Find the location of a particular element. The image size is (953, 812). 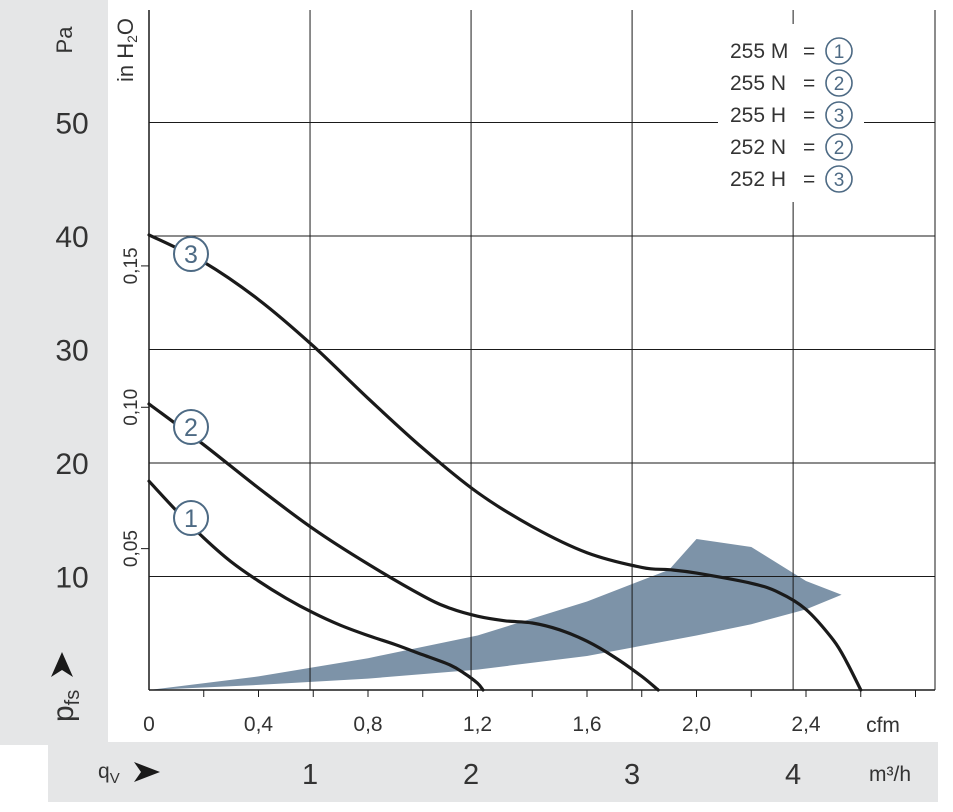

legend-model-label: 252 H is located at coordinates (758, 179).